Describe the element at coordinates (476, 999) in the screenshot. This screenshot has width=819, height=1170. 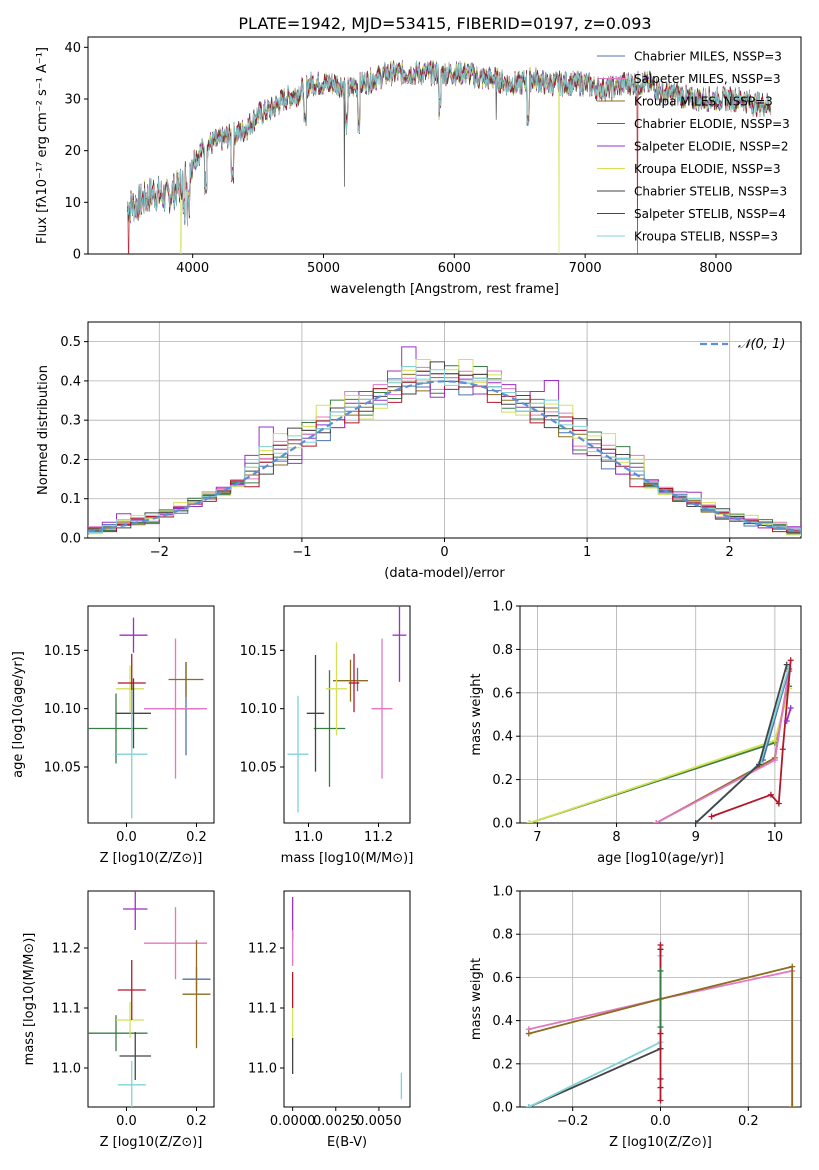
I see `y-axis-label: mass weight` at that location.